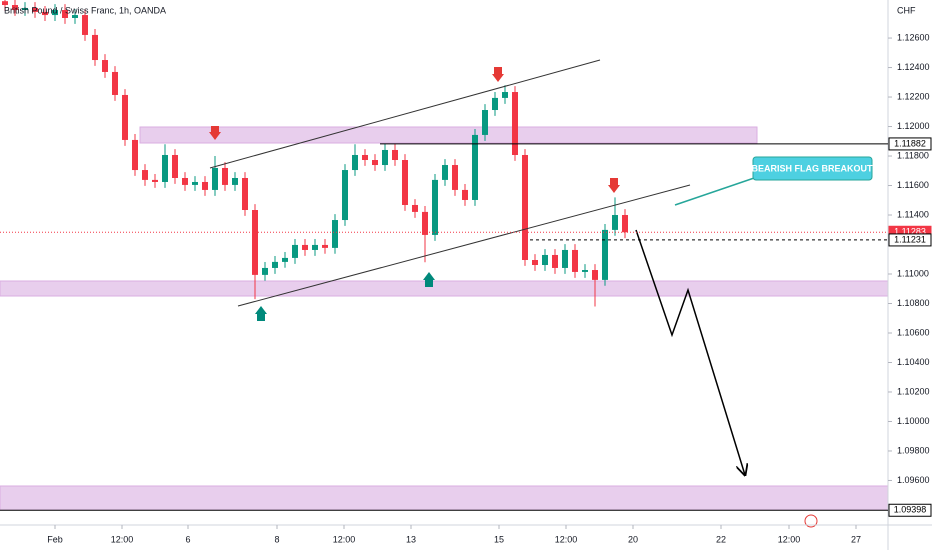  I want to click on callout-text: BEARISH FLAG BREAKOUT, so click(813, 168).